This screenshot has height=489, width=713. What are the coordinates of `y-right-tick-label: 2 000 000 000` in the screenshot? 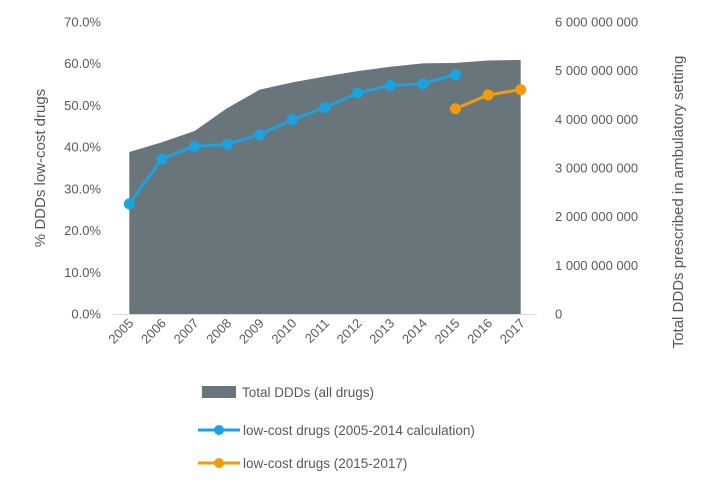 It's located at (596, 216).